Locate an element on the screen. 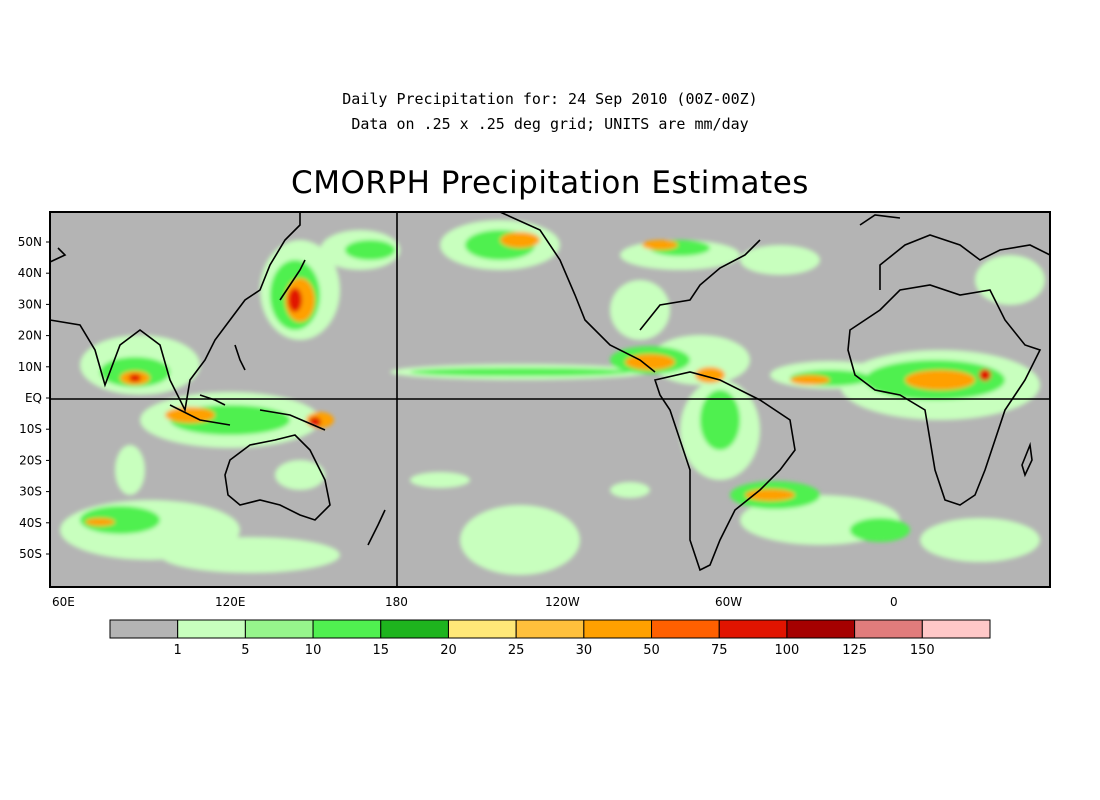 The image size is (1100, 800). lon-label-4: 60W is located at coordinates (728, 602).